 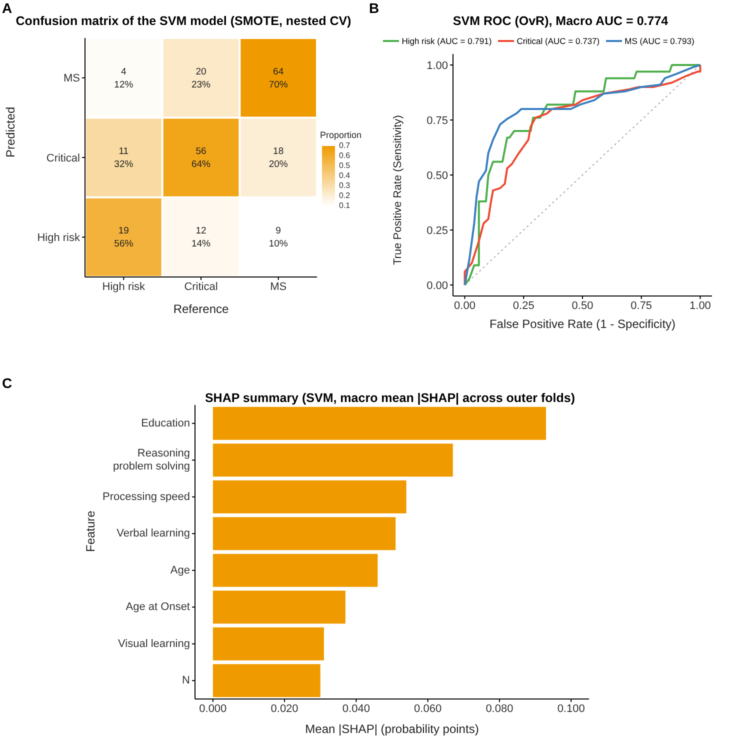 I want to click on data-label: 56 64%, so click(x=201, y=158).